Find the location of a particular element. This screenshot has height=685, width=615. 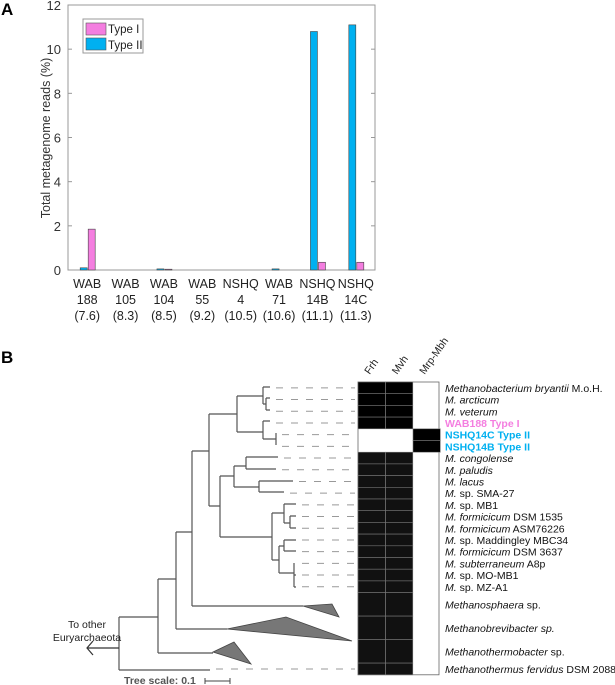

species-name-suffix: sp. SMA-27 is located at coordinates (486, 494).